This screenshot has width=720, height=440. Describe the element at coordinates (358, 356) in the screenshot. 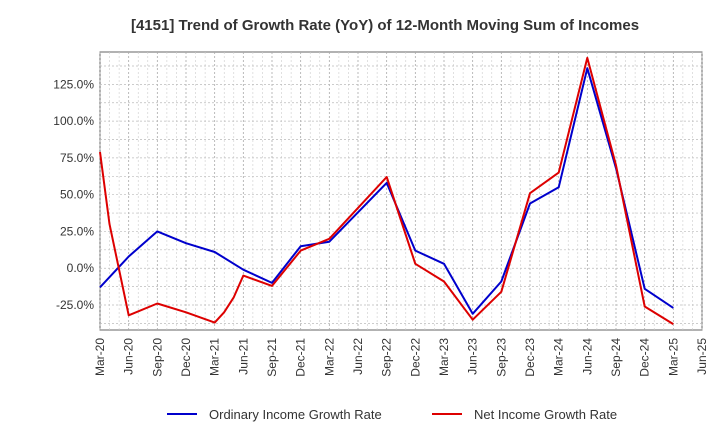

I see `x-tick-label: Jun-22` at that location.